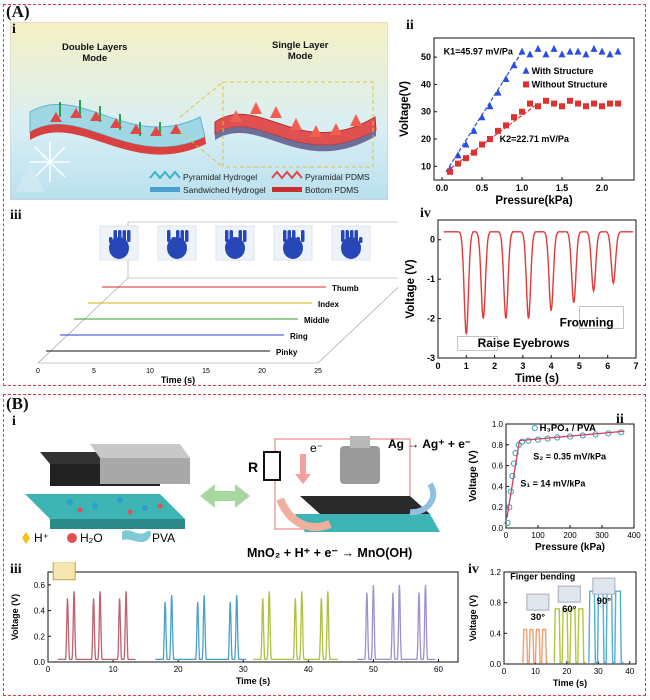  I want to click on y-tick-label: 50, so click(426, 57).